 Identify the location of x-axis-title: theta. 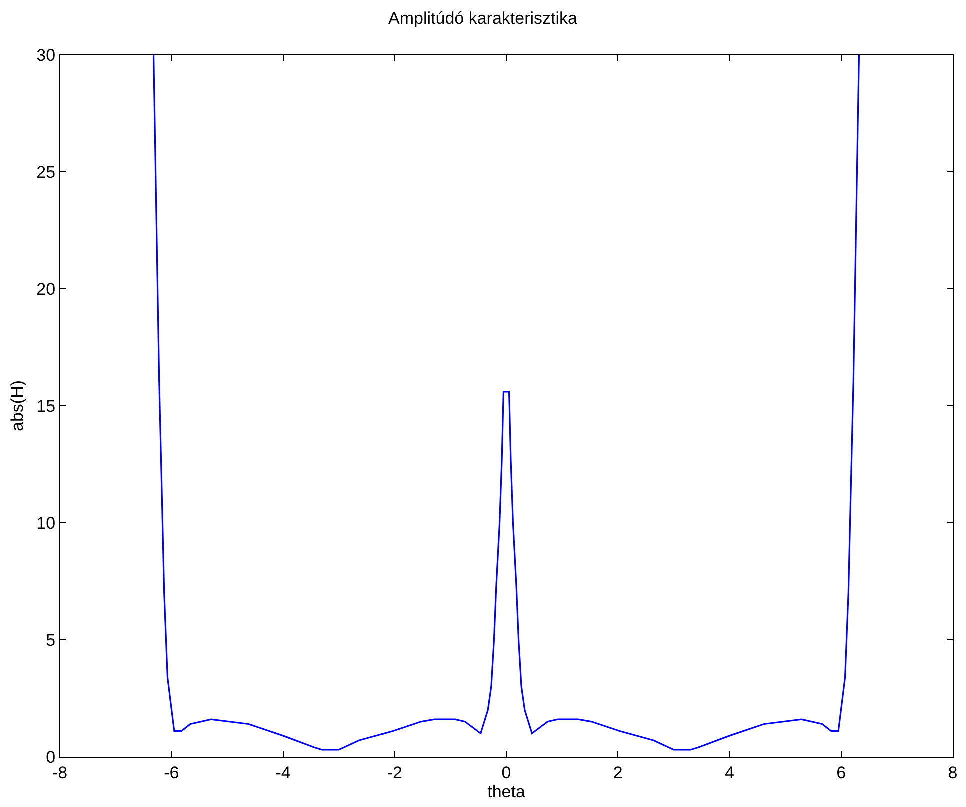
(507, 792).